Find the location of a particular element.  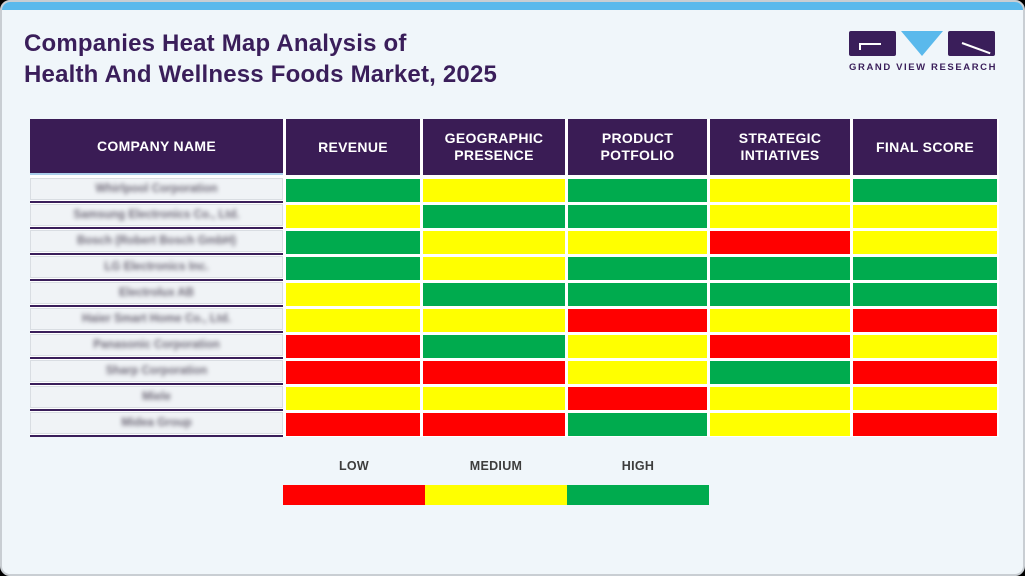

logo-g-detail is located at coordinates (870, 43).